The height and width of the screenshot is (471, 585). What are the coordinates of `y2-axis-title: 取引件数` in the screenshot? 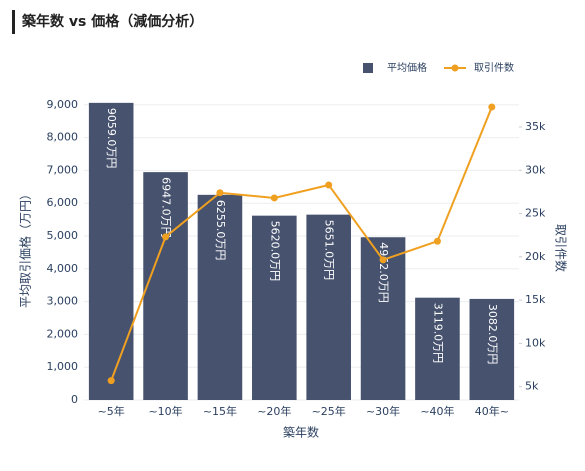 It's located at (561, 248).